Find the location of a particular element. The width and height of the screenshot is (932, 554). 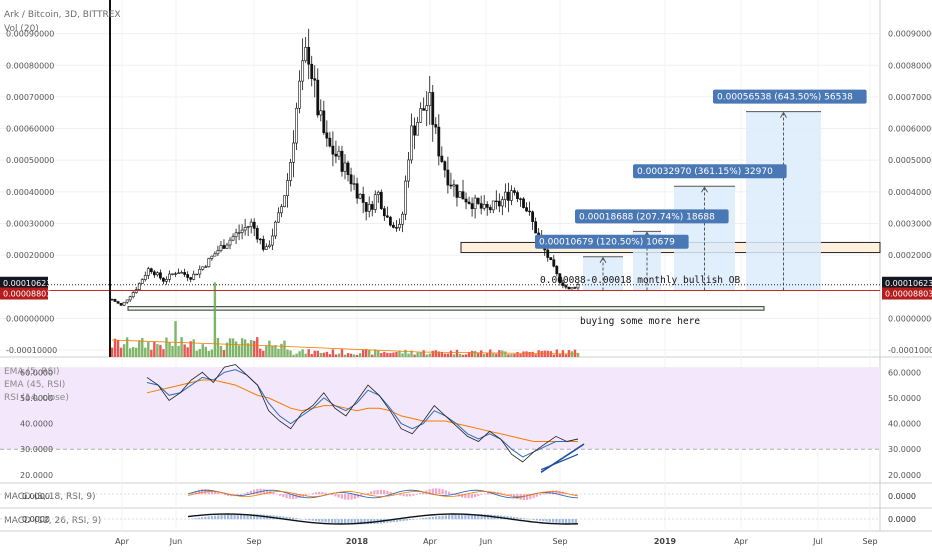

x-tick-label: Sep is located at coordinates (253, 541).